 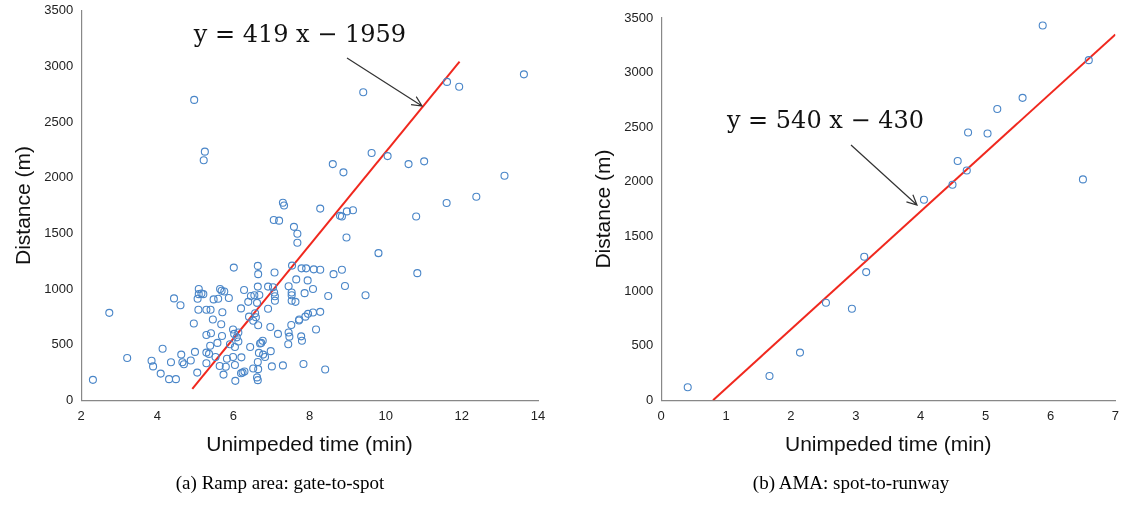 I want to click on x-tick-label: 1, so click(x=726, y=415).